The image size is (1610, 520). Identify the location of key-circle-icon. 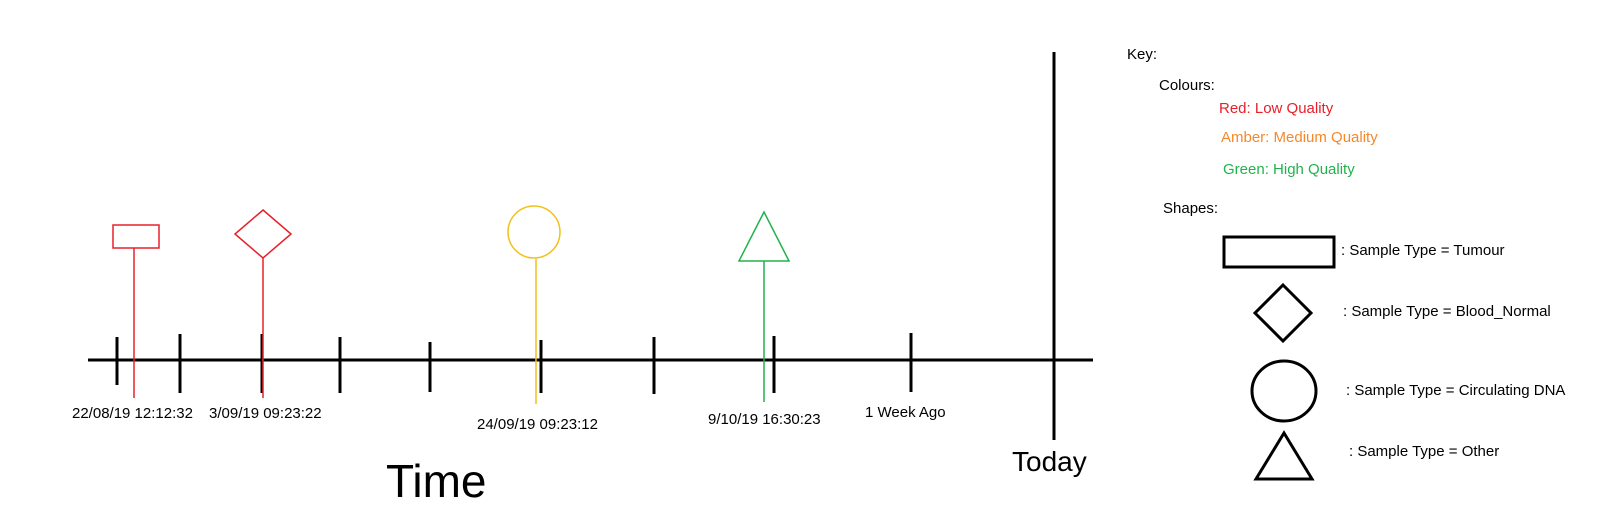
(1284, 391).